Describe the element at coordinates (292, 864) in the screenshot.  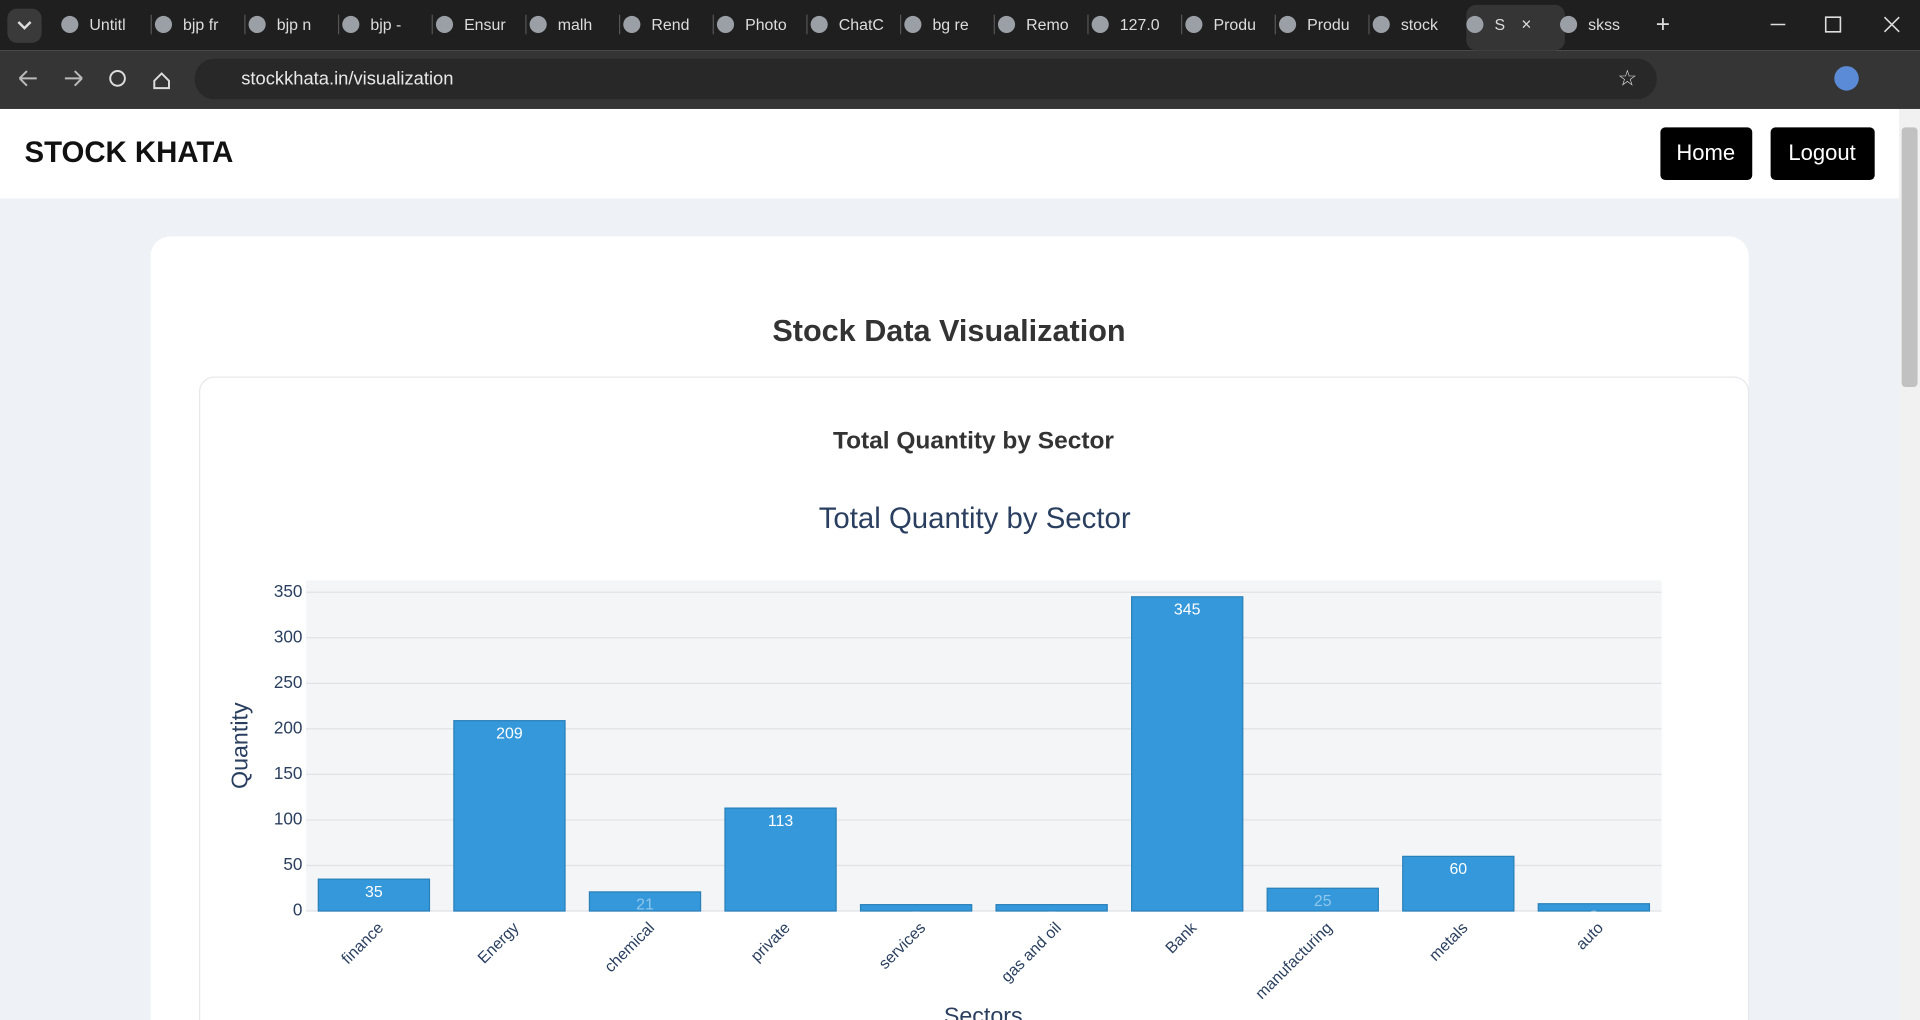
I see `y-tick-label: 50` at that location.